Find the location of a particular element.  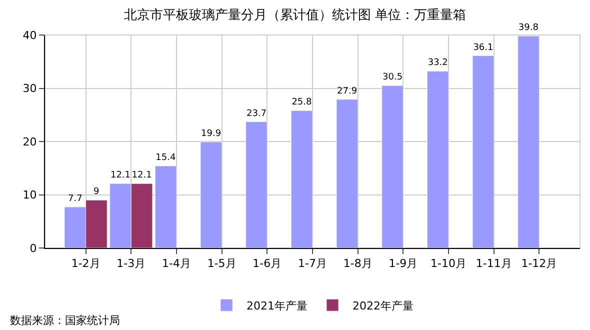

data-label: 39.8 is located at coordinates (528, 28).